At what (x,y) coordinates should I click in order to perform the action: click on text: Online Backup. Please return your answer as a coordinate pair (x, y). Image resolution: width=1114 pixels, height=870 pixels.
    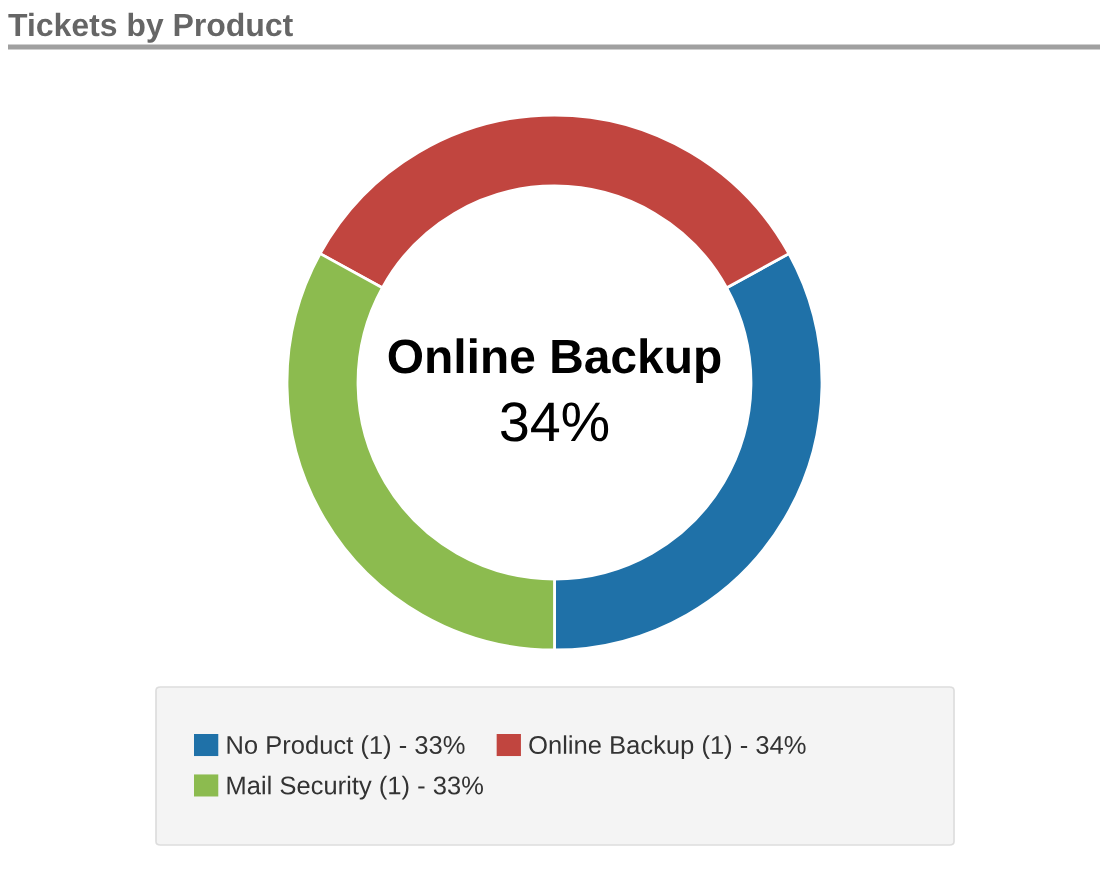
    Looking at the image, I should click on (554, 360).